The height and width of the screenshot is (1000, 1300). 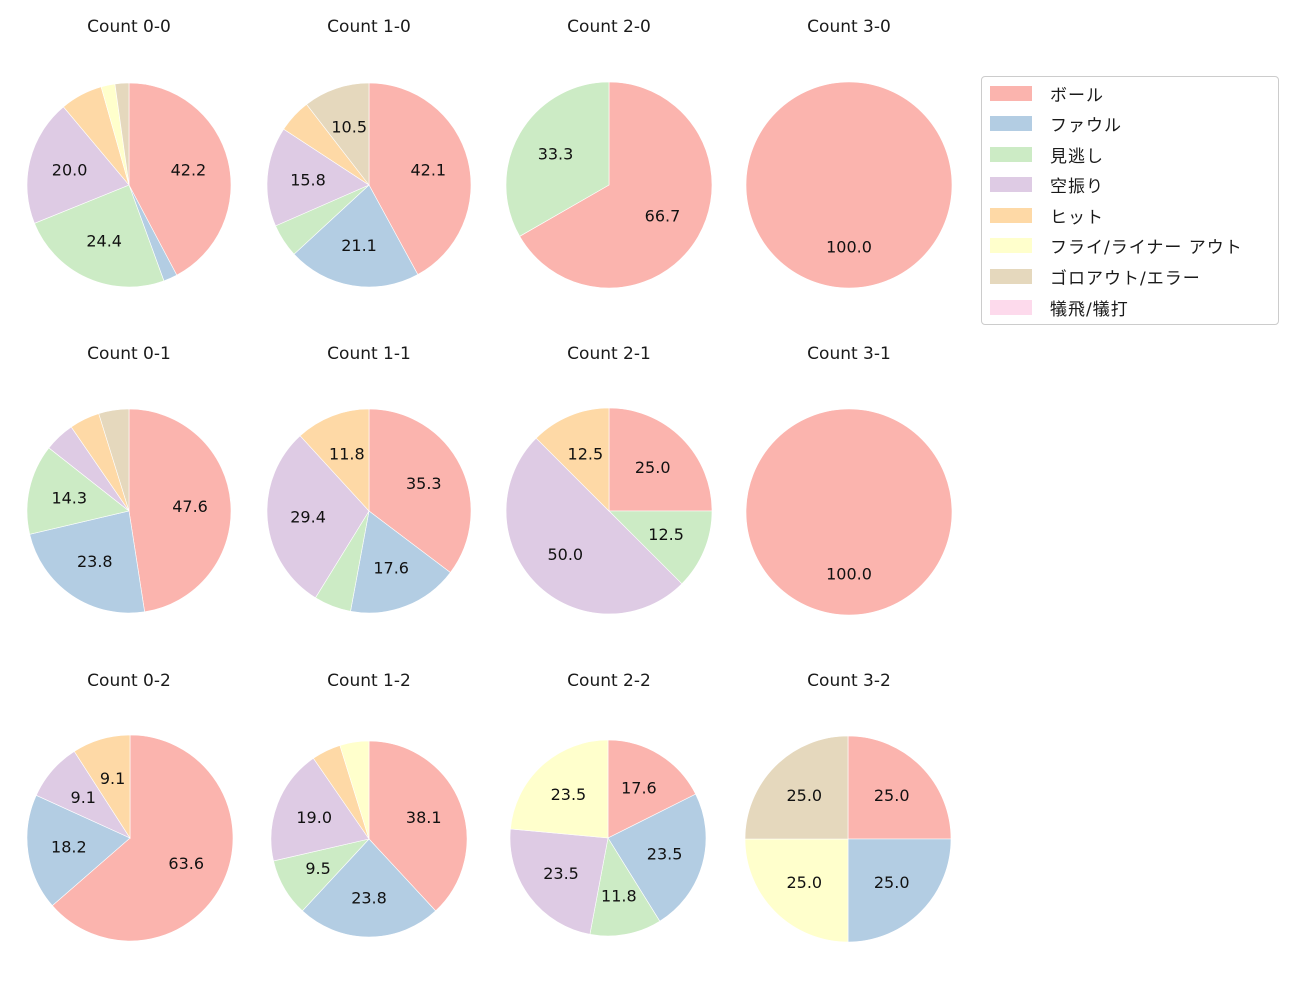 I want to click on pie-title-count-0-2: Count 0-2, so click(x=129, y=681).